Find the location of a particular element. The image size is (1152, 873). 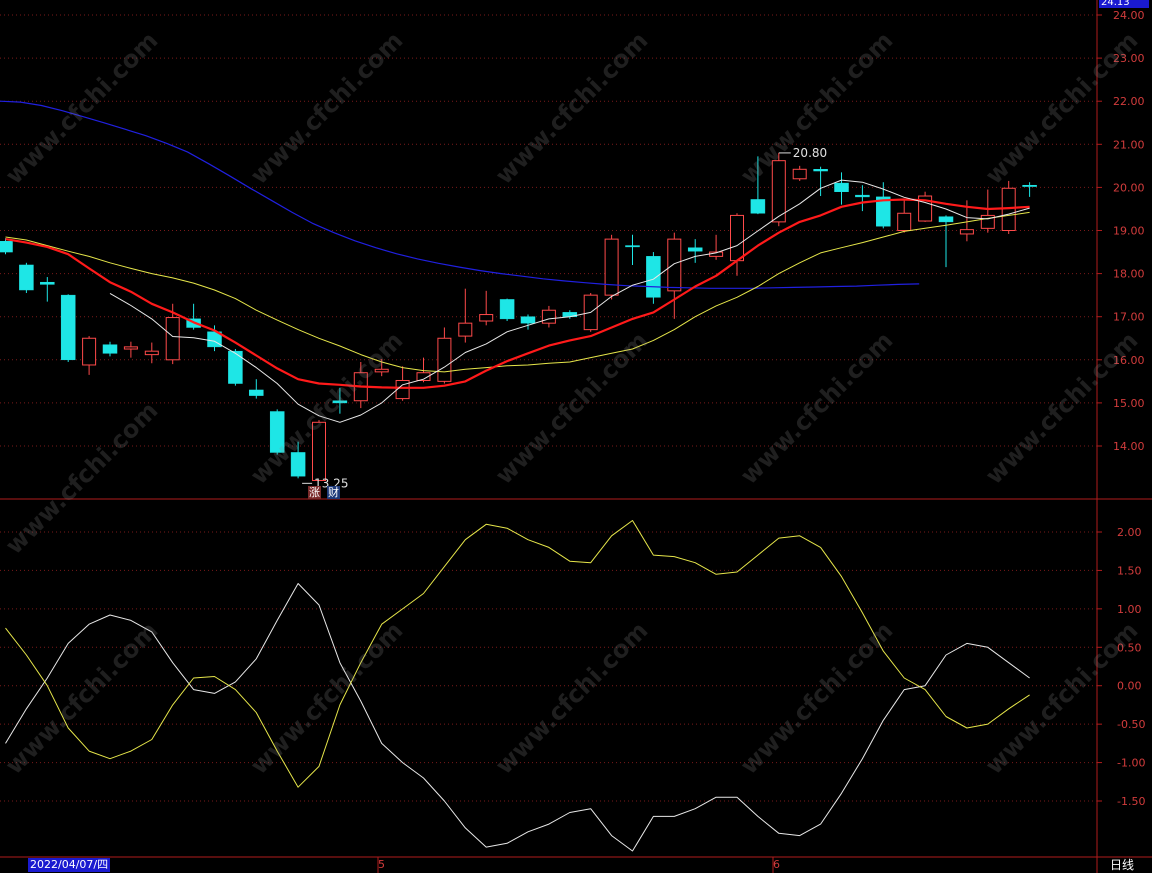

osc-tick-label: 2.00 is located at coordinates (1129, 532).